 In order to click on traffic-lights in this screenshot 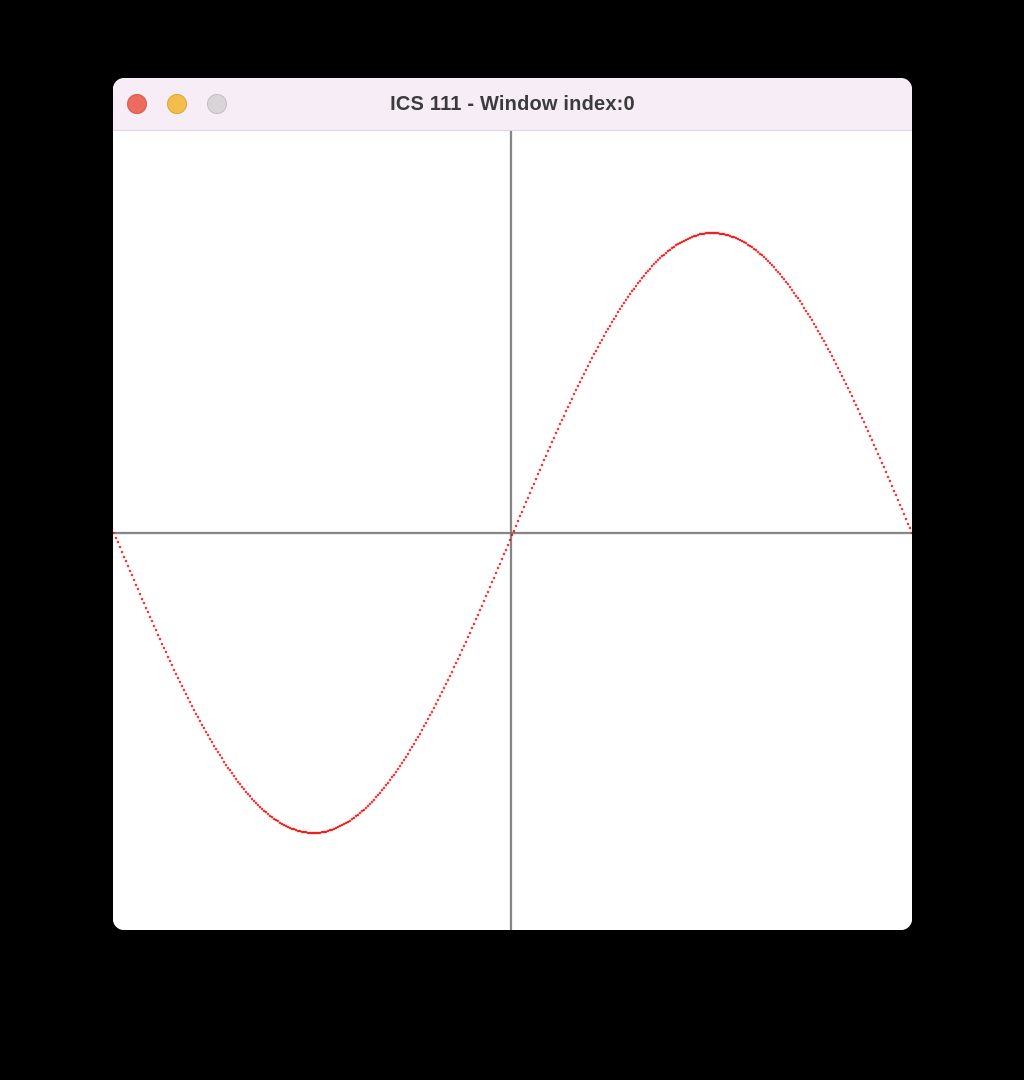, I will do `click(177, 104)`.